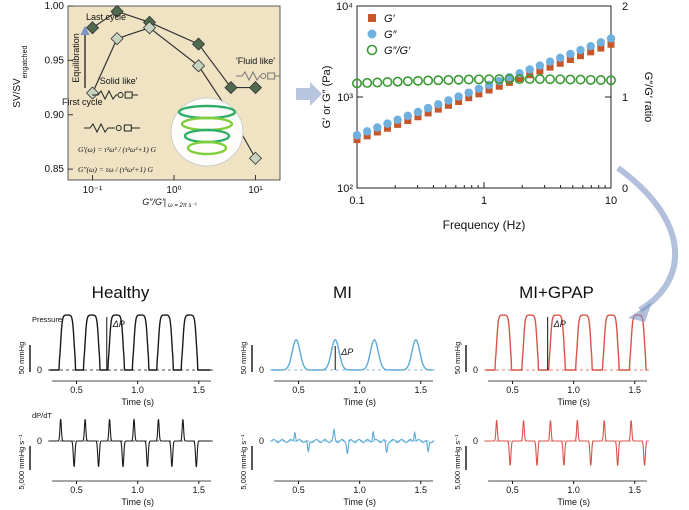 The image size is (689, 510). Describe the element at coordinates (182, 206) in the screenshot. I see `x-axis-label-subscript: ω = 2π s⁻¹` at that location.